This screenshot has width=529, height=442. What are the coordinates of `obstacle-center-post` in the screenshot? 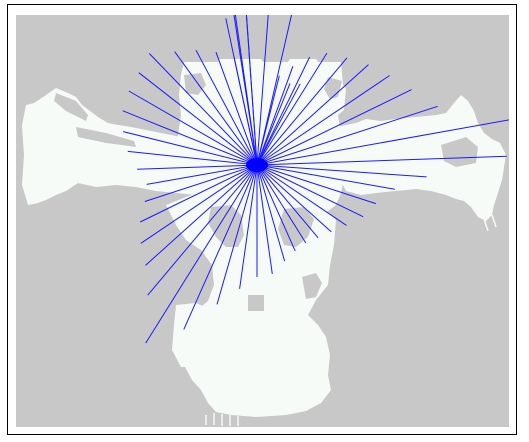 It's located at (256, 303).